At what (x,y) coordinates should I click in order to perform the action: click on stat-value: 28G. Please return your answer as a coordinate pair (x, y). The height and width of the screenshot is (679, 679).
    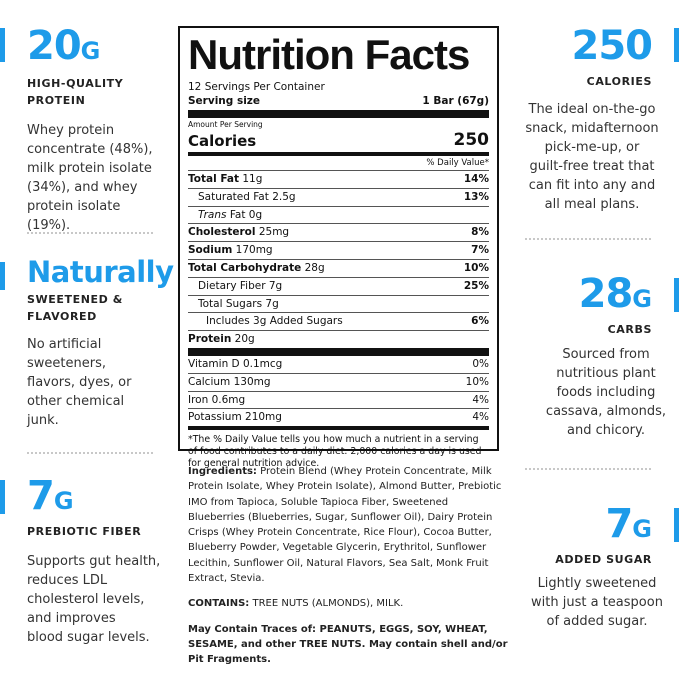
    Looking at the image, I should click on (577, 294).